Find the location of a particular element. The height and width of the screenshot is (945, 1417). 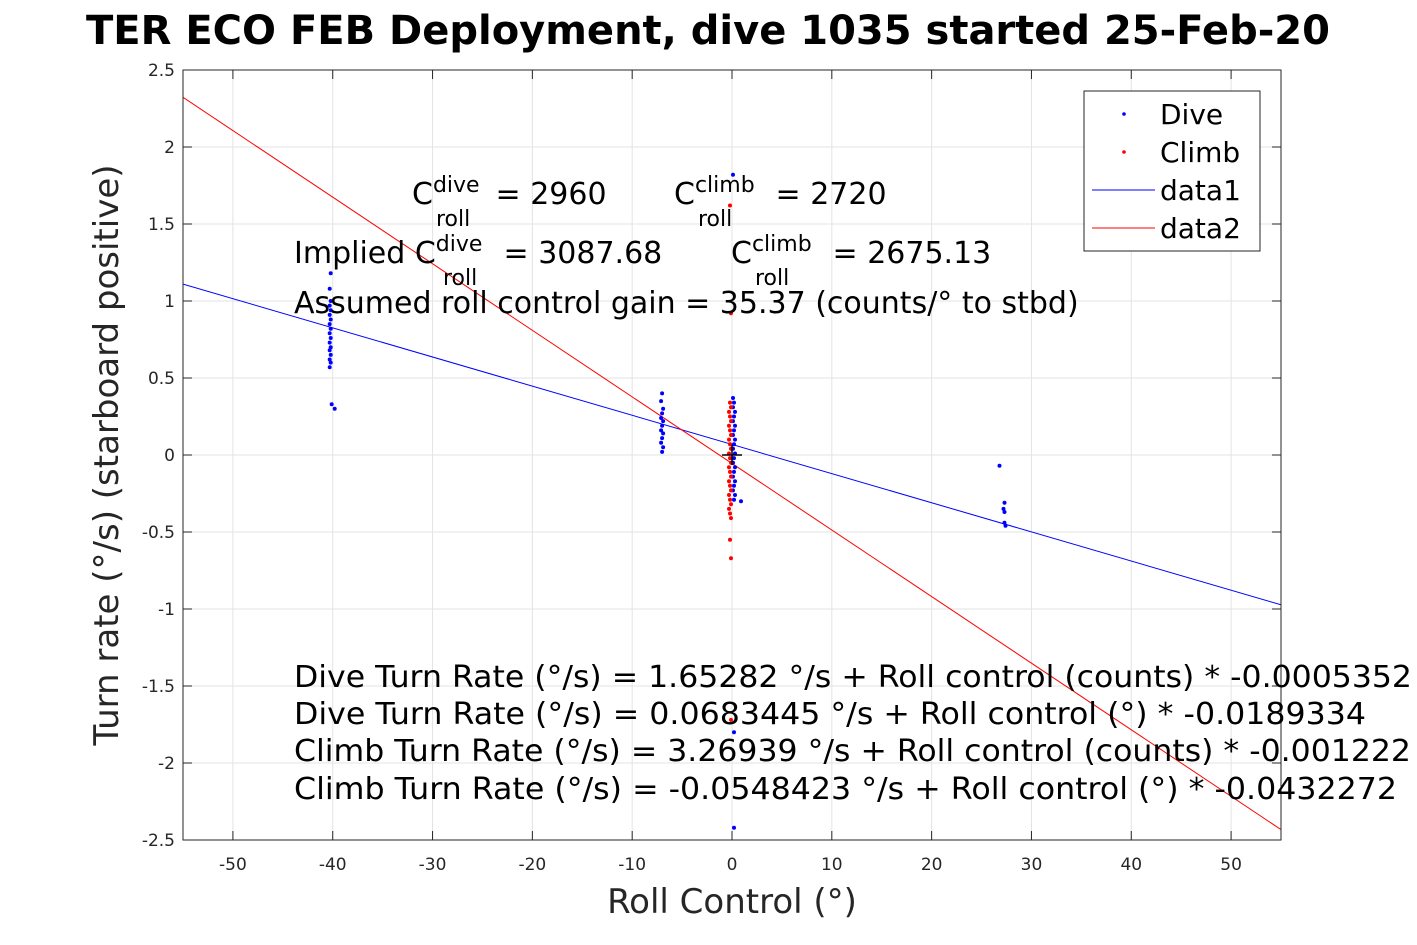

x-tick-label: 30 is located at coordinates (1032, 865).